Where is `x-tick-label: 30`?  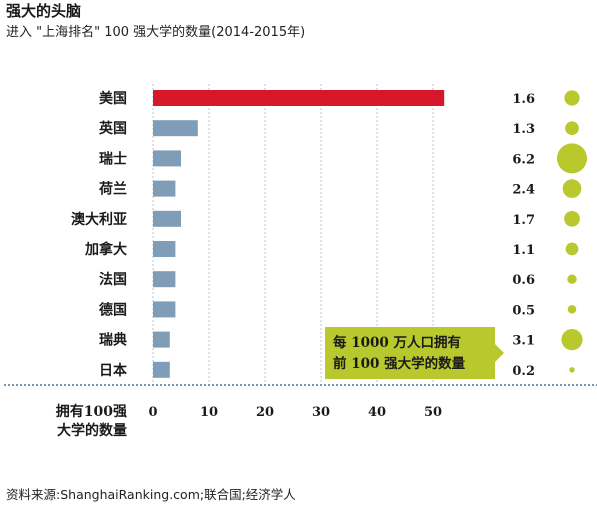 x-tick-label: 30 is located at coordinates (321, 412).